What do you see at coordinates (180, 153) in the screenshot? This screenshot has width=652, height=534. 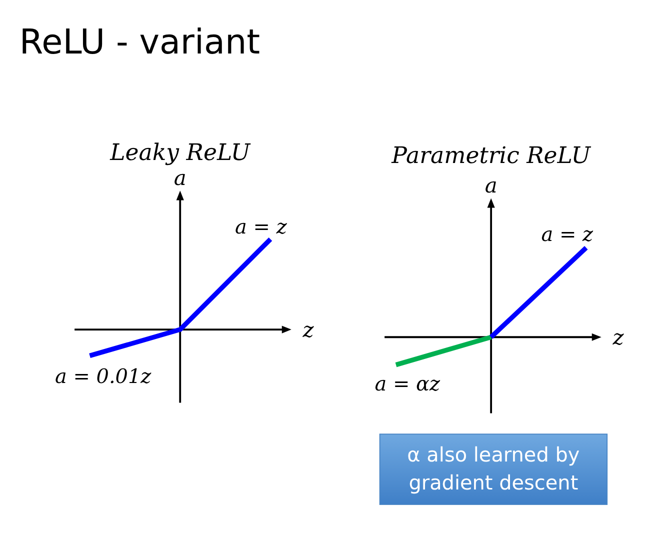 I see `chart-subtitle: Leaky ReLU` at bounding box center [180, 153].